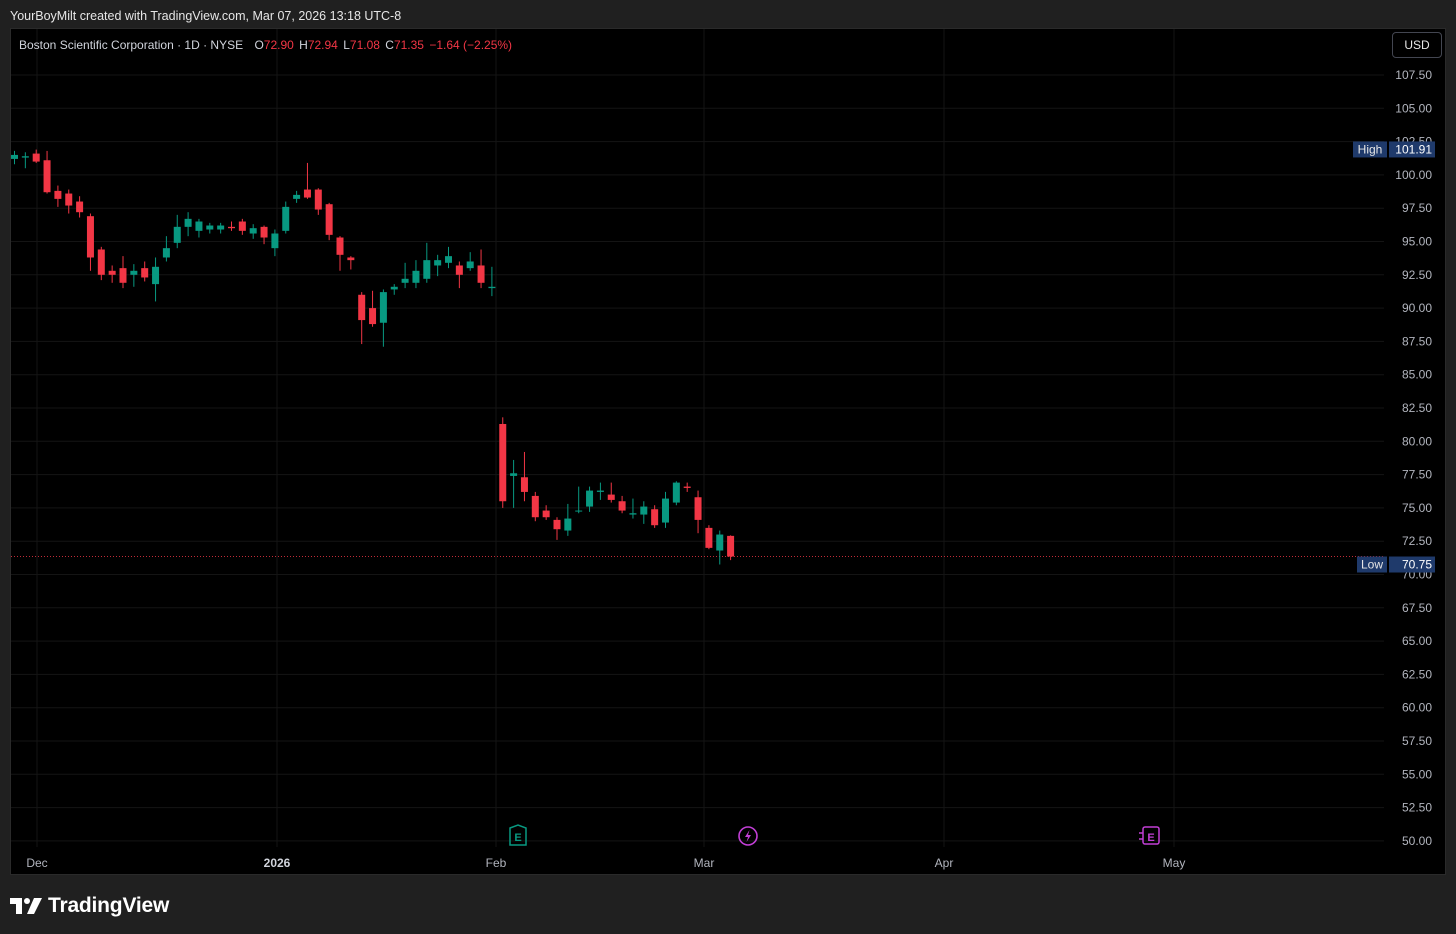  I want to click on y-tick-label: 105.00, so click(1413, 108).